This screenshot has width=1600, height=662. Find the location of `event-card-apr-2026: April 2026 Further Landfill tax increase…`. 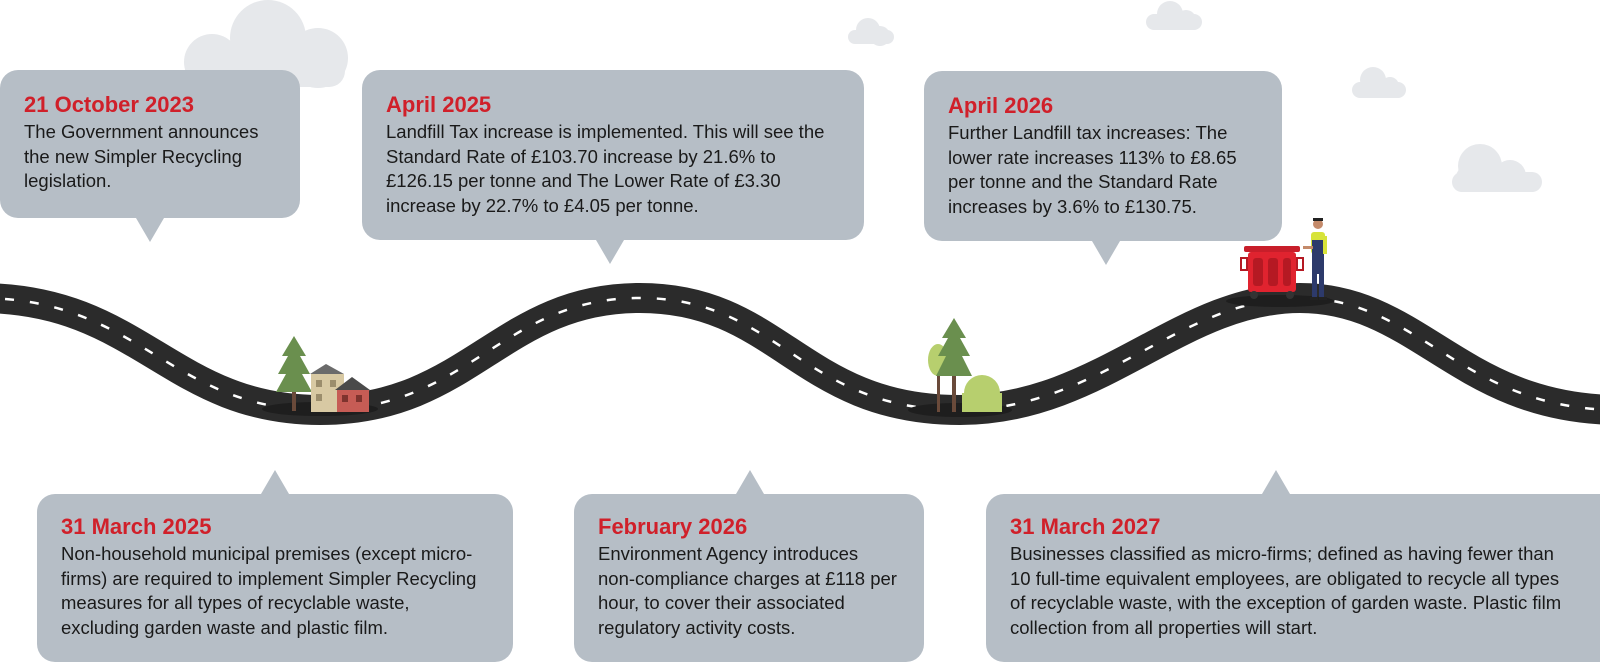

event-card-apr-2026: April 2026 Further Landfill tax increase… is located at coordinates (1103, 168).